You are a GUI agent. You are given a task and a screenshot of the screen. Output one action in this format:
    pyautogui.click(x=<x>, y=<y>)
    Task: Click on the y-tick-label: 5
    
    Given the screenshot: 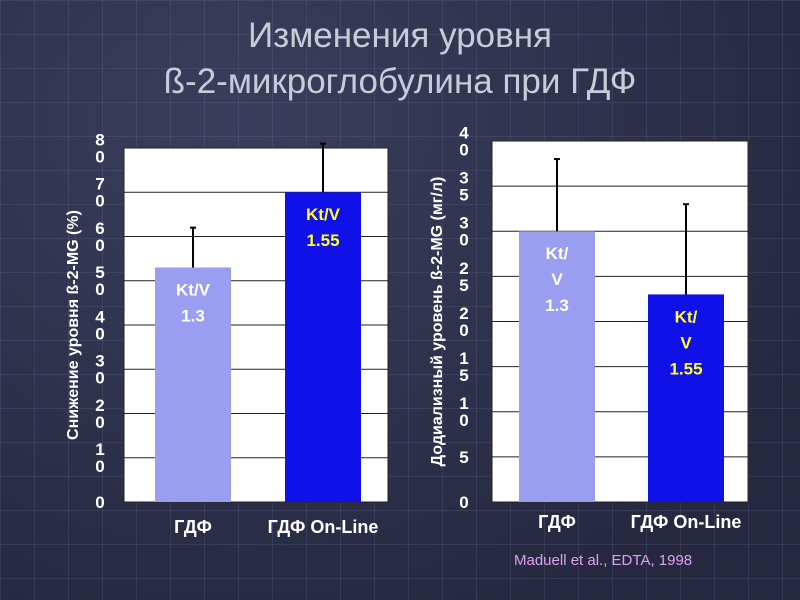 What is the action you would take?
    pyautogui.click(x=463, y=457)
    